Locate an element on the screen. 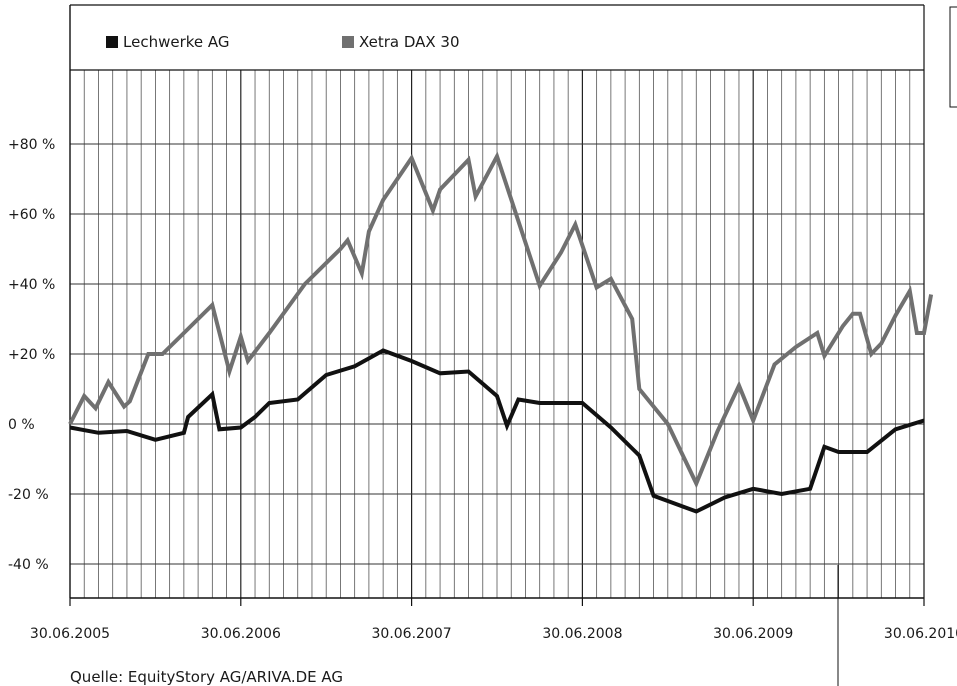  x-tick-label: 30.06.2007 is located at coordinates (412, 634).